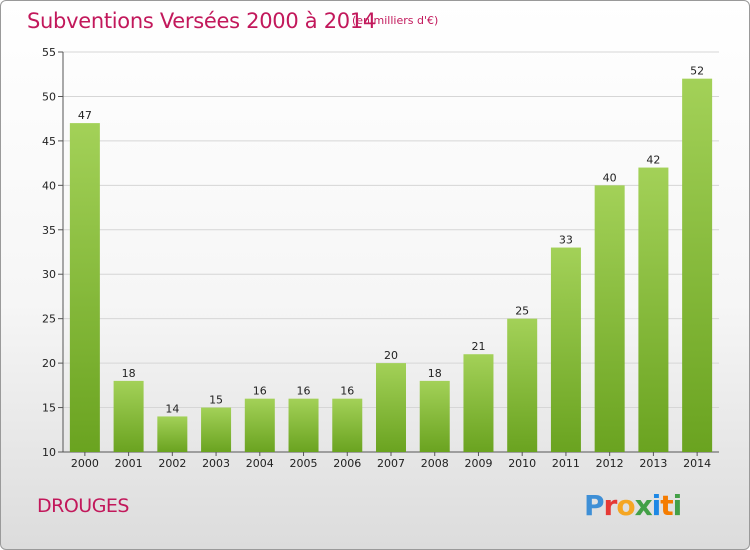 The image size is (750, 550). I want to click on bar-value-label: 15, so click(216, 400).